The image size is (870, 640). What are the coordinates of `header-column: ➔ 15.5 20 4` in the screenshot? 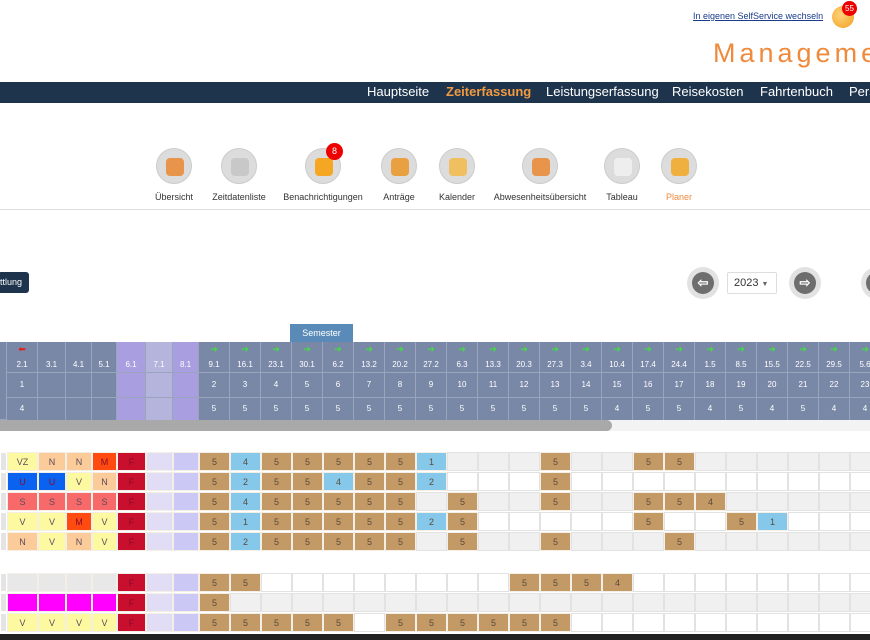 It's located at (772, 381).